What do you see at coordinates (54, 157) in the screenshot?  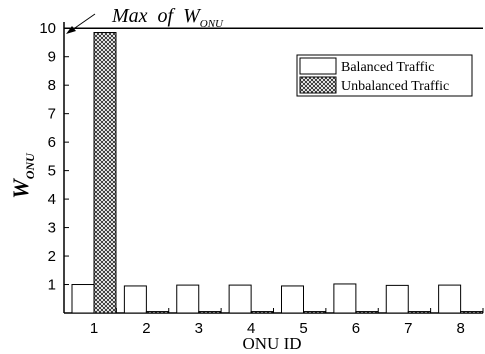 I see `y-ticks: 1 2 3 4 5 6 7 8 9 10` at bounding box center [54, 157].